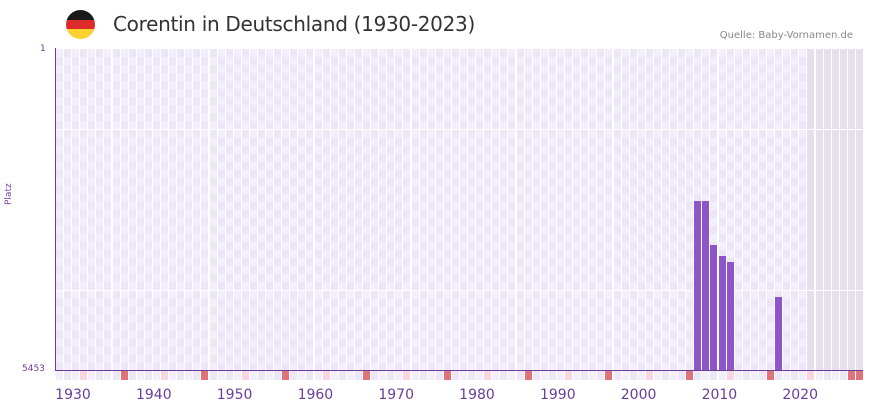  Describe the element at coordinates (706, 285) in the screenshot. I see `bar-2010` at that location.